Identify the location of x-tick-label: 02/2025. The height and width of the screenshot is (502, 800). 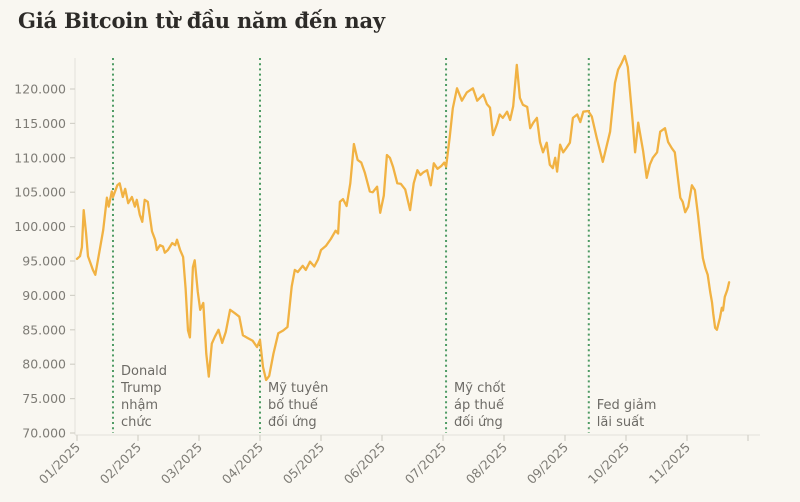
(120, 463).